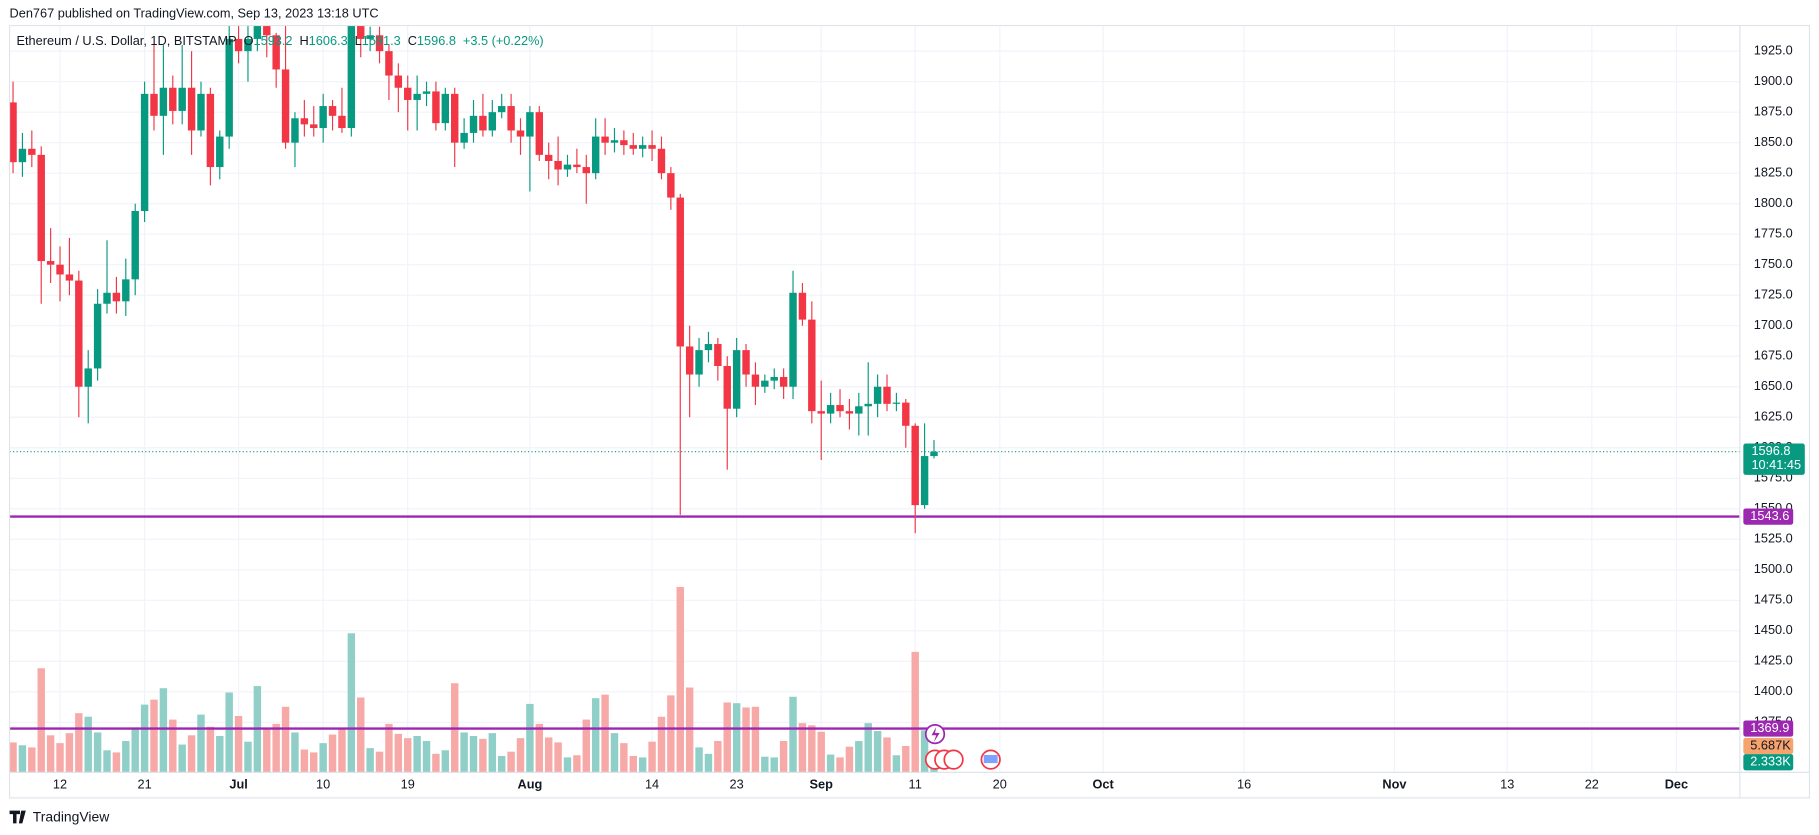  What do you see at coordinates (381, 40) in the screenshot?
I see `legend-item: 1591.3` at bounding box center [381, 40].